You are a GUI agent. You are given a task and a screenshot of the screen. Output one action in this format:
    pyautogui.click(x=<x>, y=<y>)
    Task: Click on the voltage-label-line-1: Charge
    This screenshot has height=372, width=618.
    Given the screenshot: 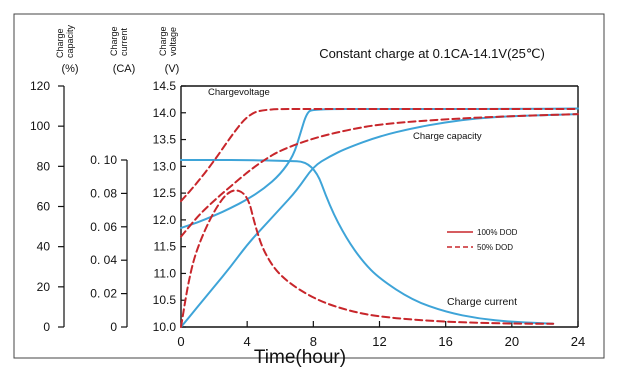 What is the action you would take?
    pyautogui.click(x=163, y=41)
    